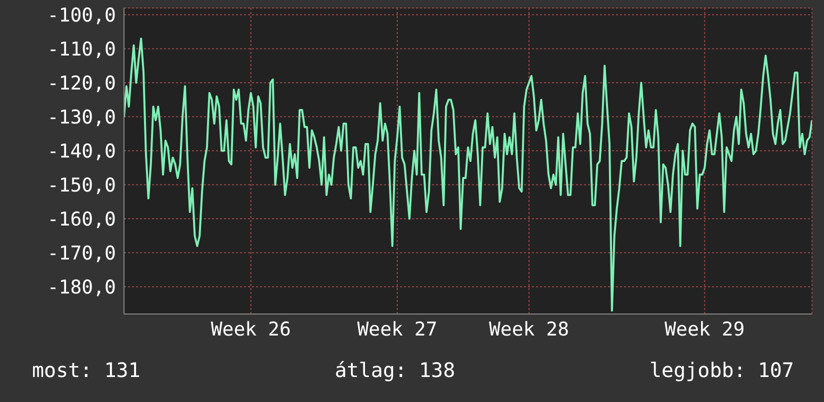 Image resolution: width=824 pixels, height=402 pixels. Describe the element at coordinates (395, 370) in the screenshot. I see `text: átlag: 138` at that location.